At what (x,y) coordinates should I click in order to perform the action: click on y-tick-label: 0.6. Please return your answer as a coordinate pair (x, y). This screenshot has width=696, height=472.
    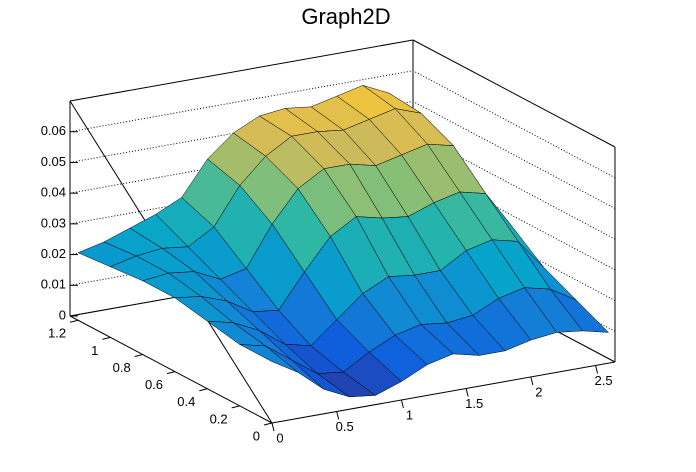
    Looking at the image, I should click on (154, 384).